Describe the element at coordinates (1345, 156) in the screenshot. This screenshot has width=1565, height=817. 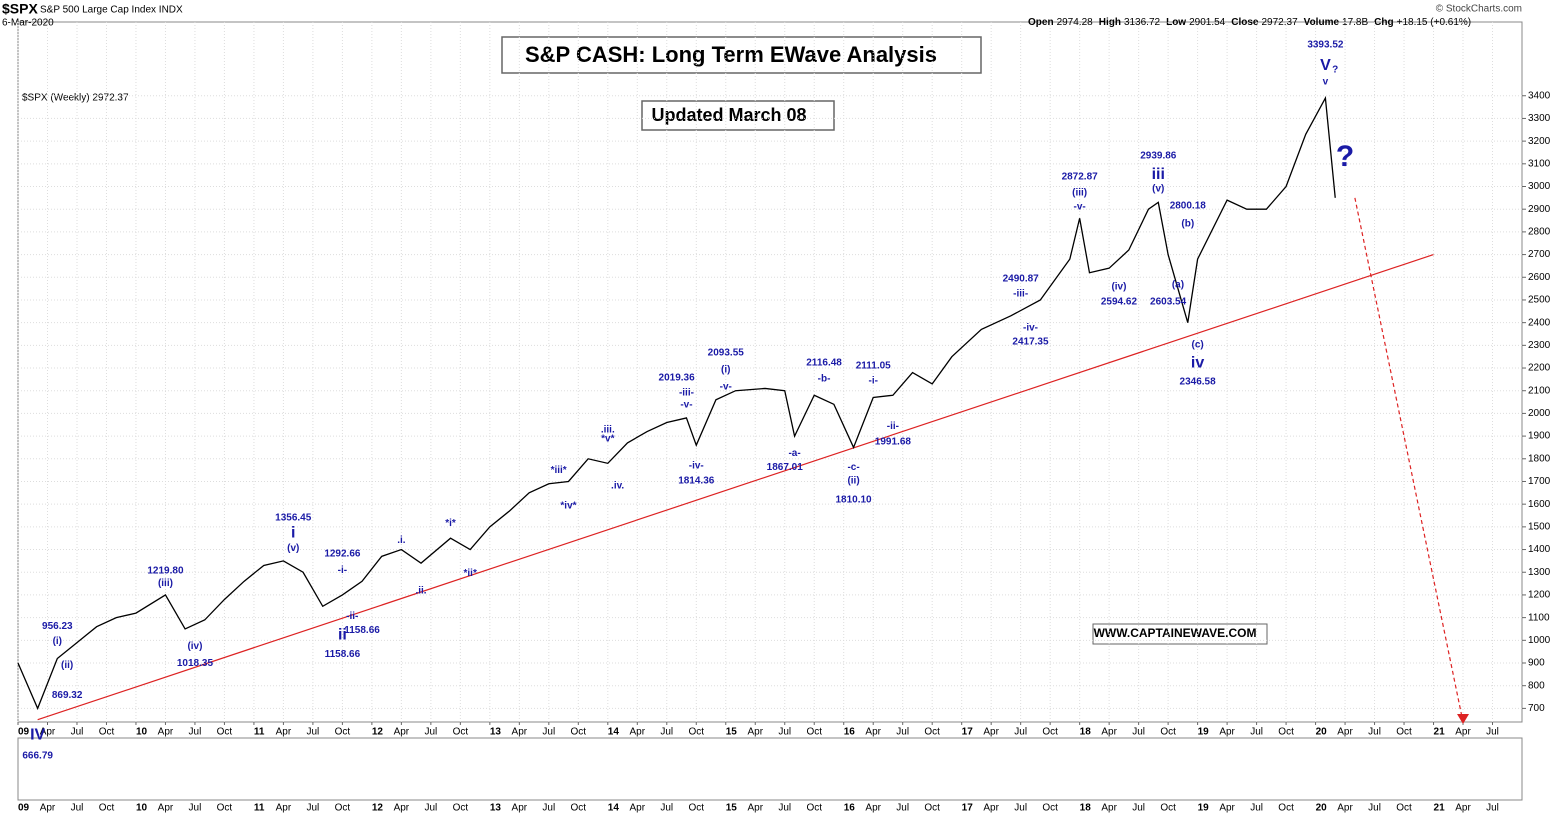
I see `wave-label: ?` at that location.